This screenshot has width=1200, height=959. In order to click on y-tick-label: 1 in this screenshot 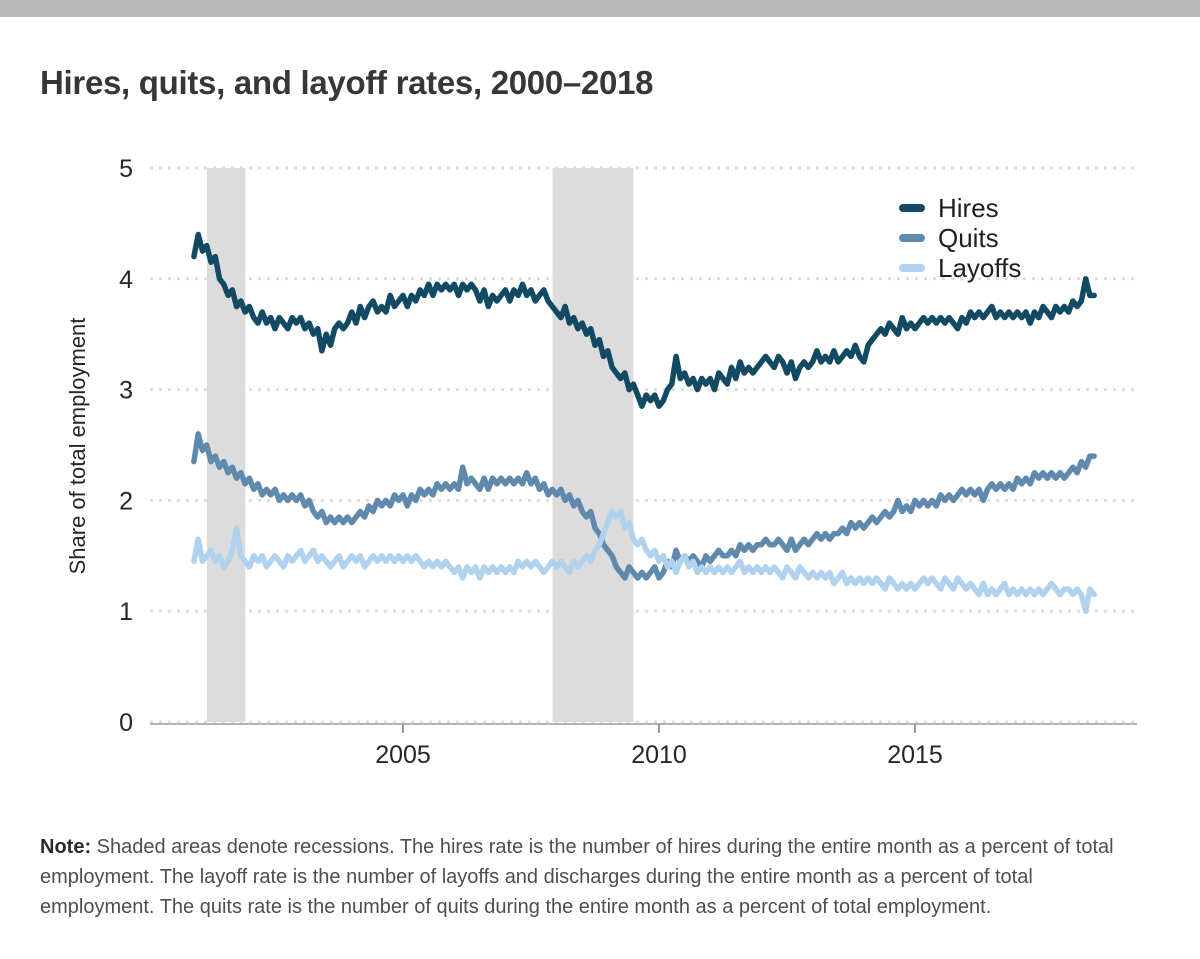, I will do `click(126, 612)`.